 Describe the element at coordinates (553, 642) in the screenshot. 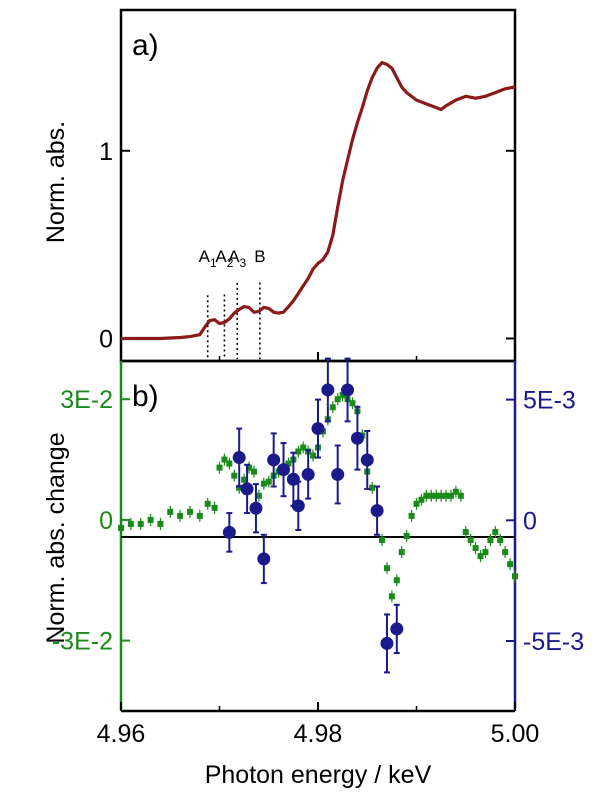

I see `panel-b-ytick-label-right: -5E-3` at that location.